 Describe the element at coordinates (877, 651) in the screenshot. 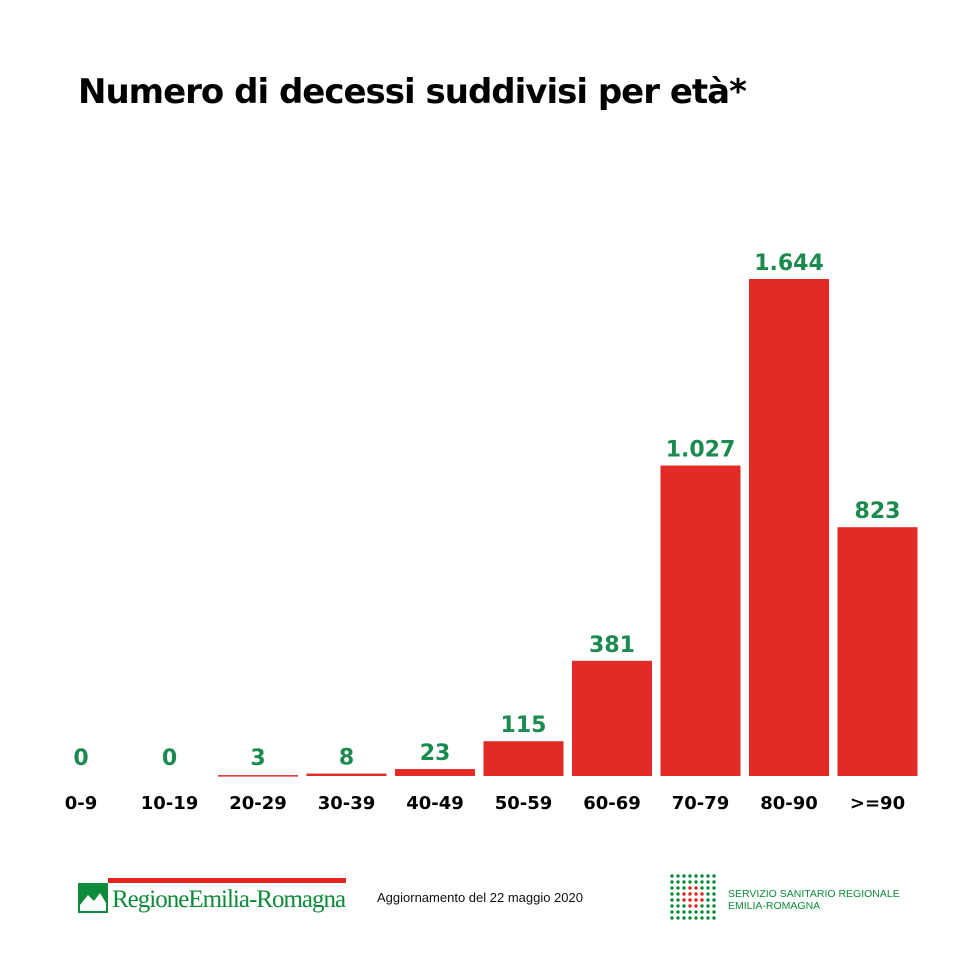

I see `bar->=90` at that location.